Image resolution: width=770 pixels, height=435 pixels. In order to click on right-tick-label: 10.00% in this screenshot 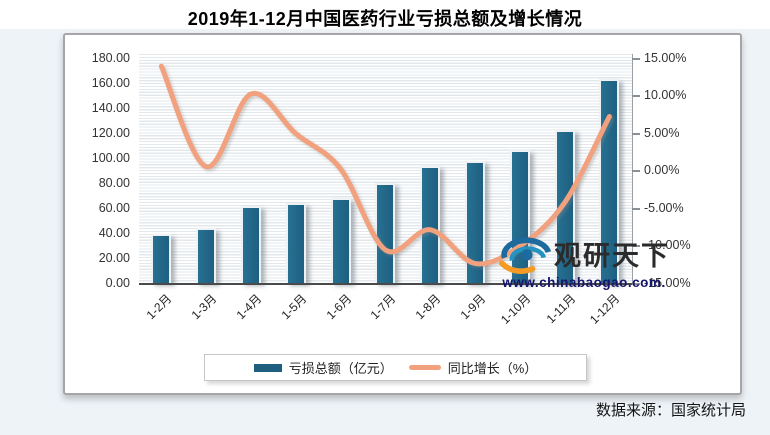, I will do `click(665, 95)`.